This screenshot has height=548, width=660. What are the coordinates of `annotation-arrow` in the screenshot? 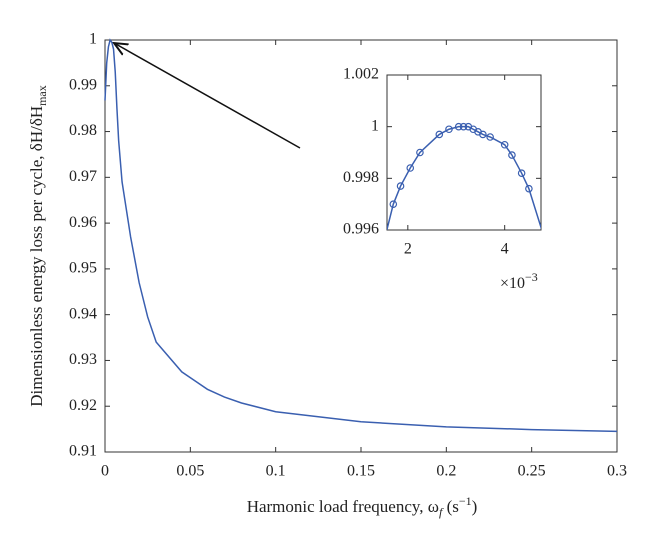 It's located at (207, 96).